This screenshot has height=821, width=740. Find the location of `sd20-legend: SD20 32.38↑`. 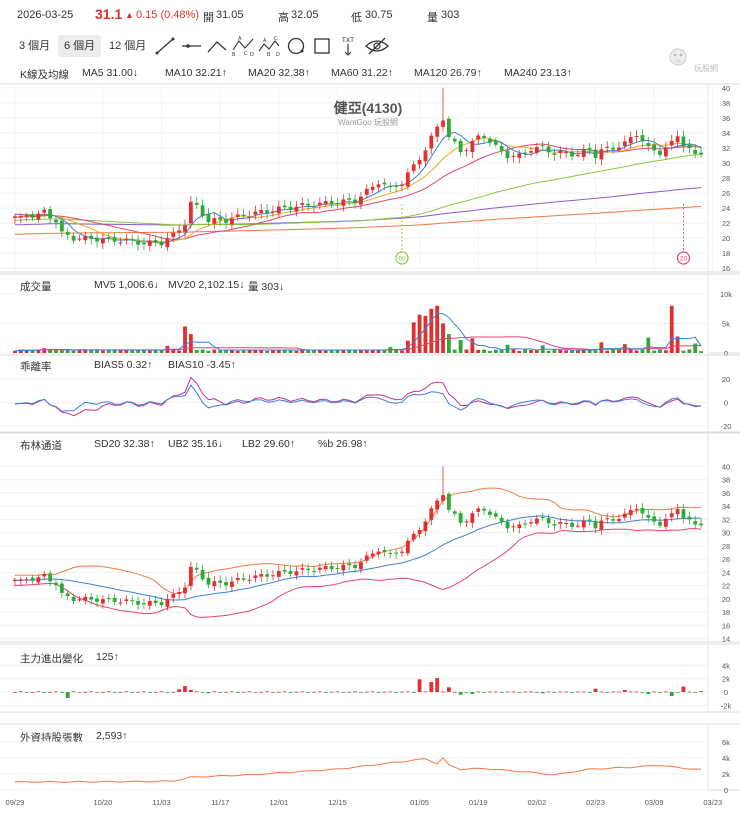

sd20-legend: SD20 32.38↑ is located at coordinates (124, 444).